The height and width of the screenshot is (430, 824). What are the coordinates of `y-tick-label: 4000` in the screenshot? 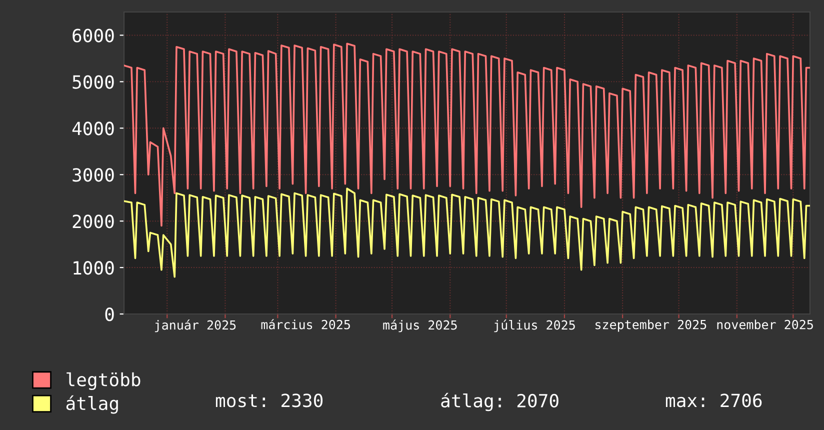 It's located at (93, 129).